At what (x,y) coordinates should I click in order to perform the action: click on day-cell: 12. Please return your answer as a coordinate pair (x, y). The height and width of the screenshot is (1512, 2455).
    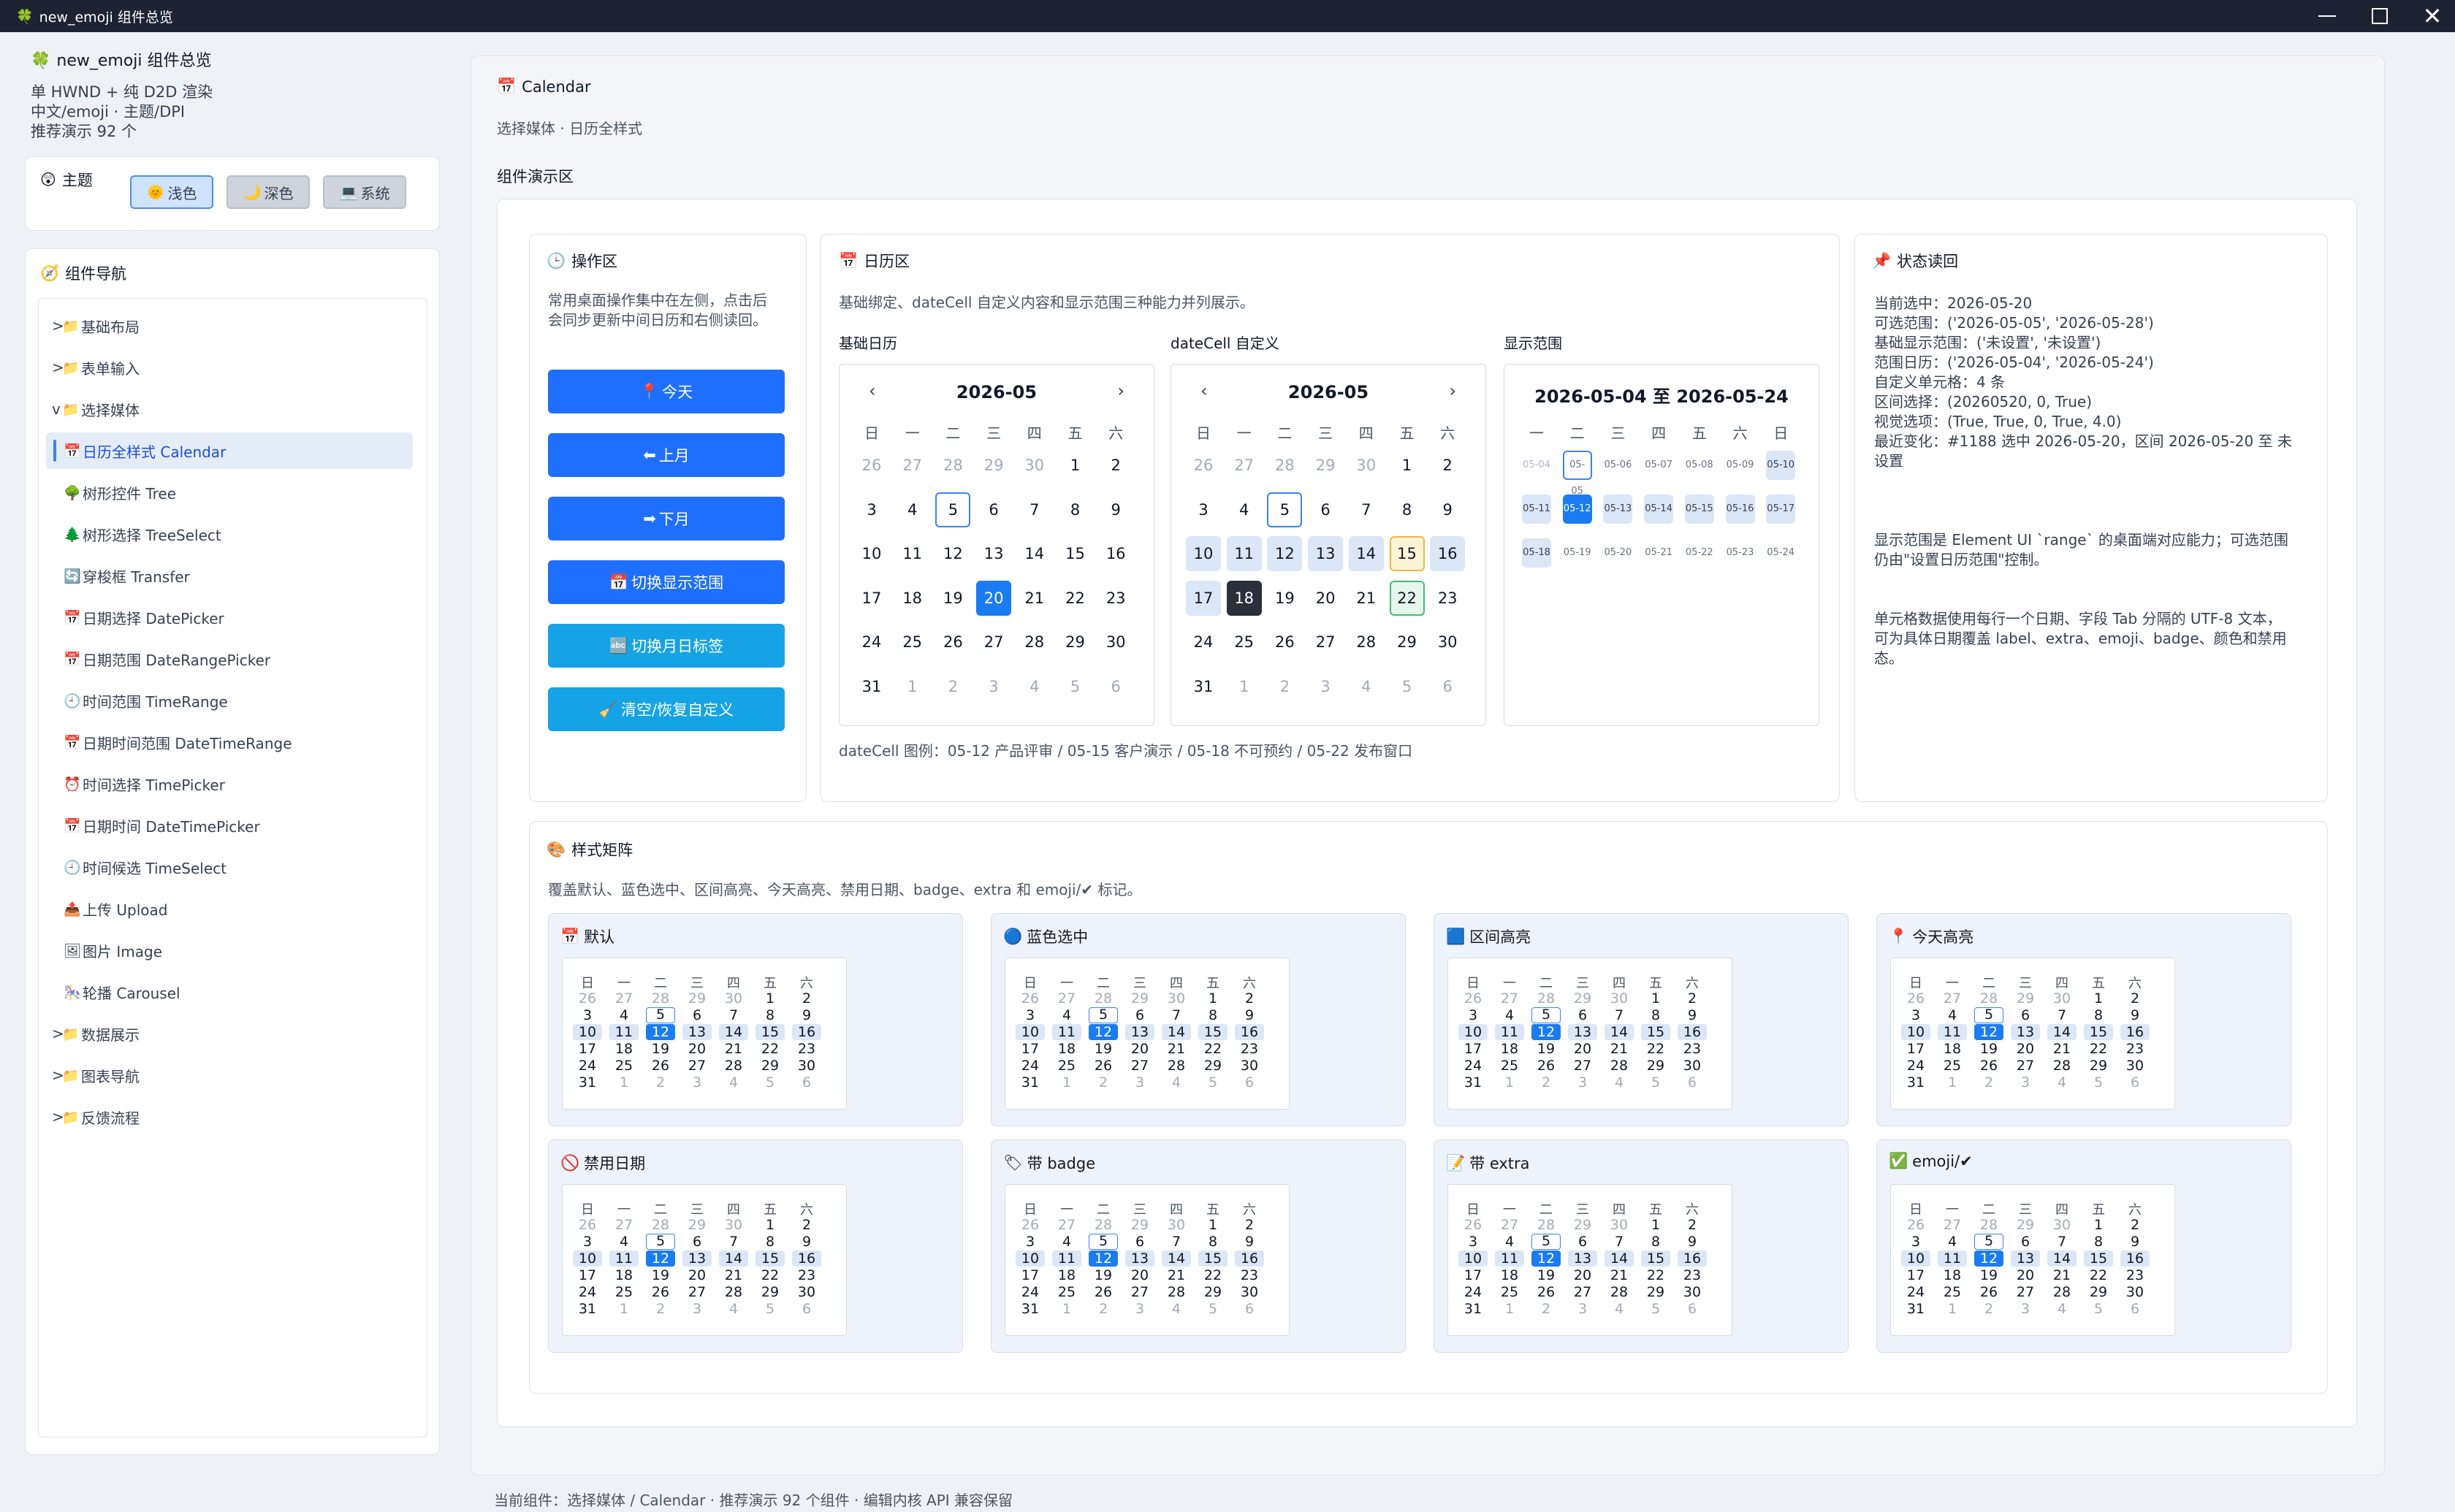
    Looking at the image, I should click on (953, 553).